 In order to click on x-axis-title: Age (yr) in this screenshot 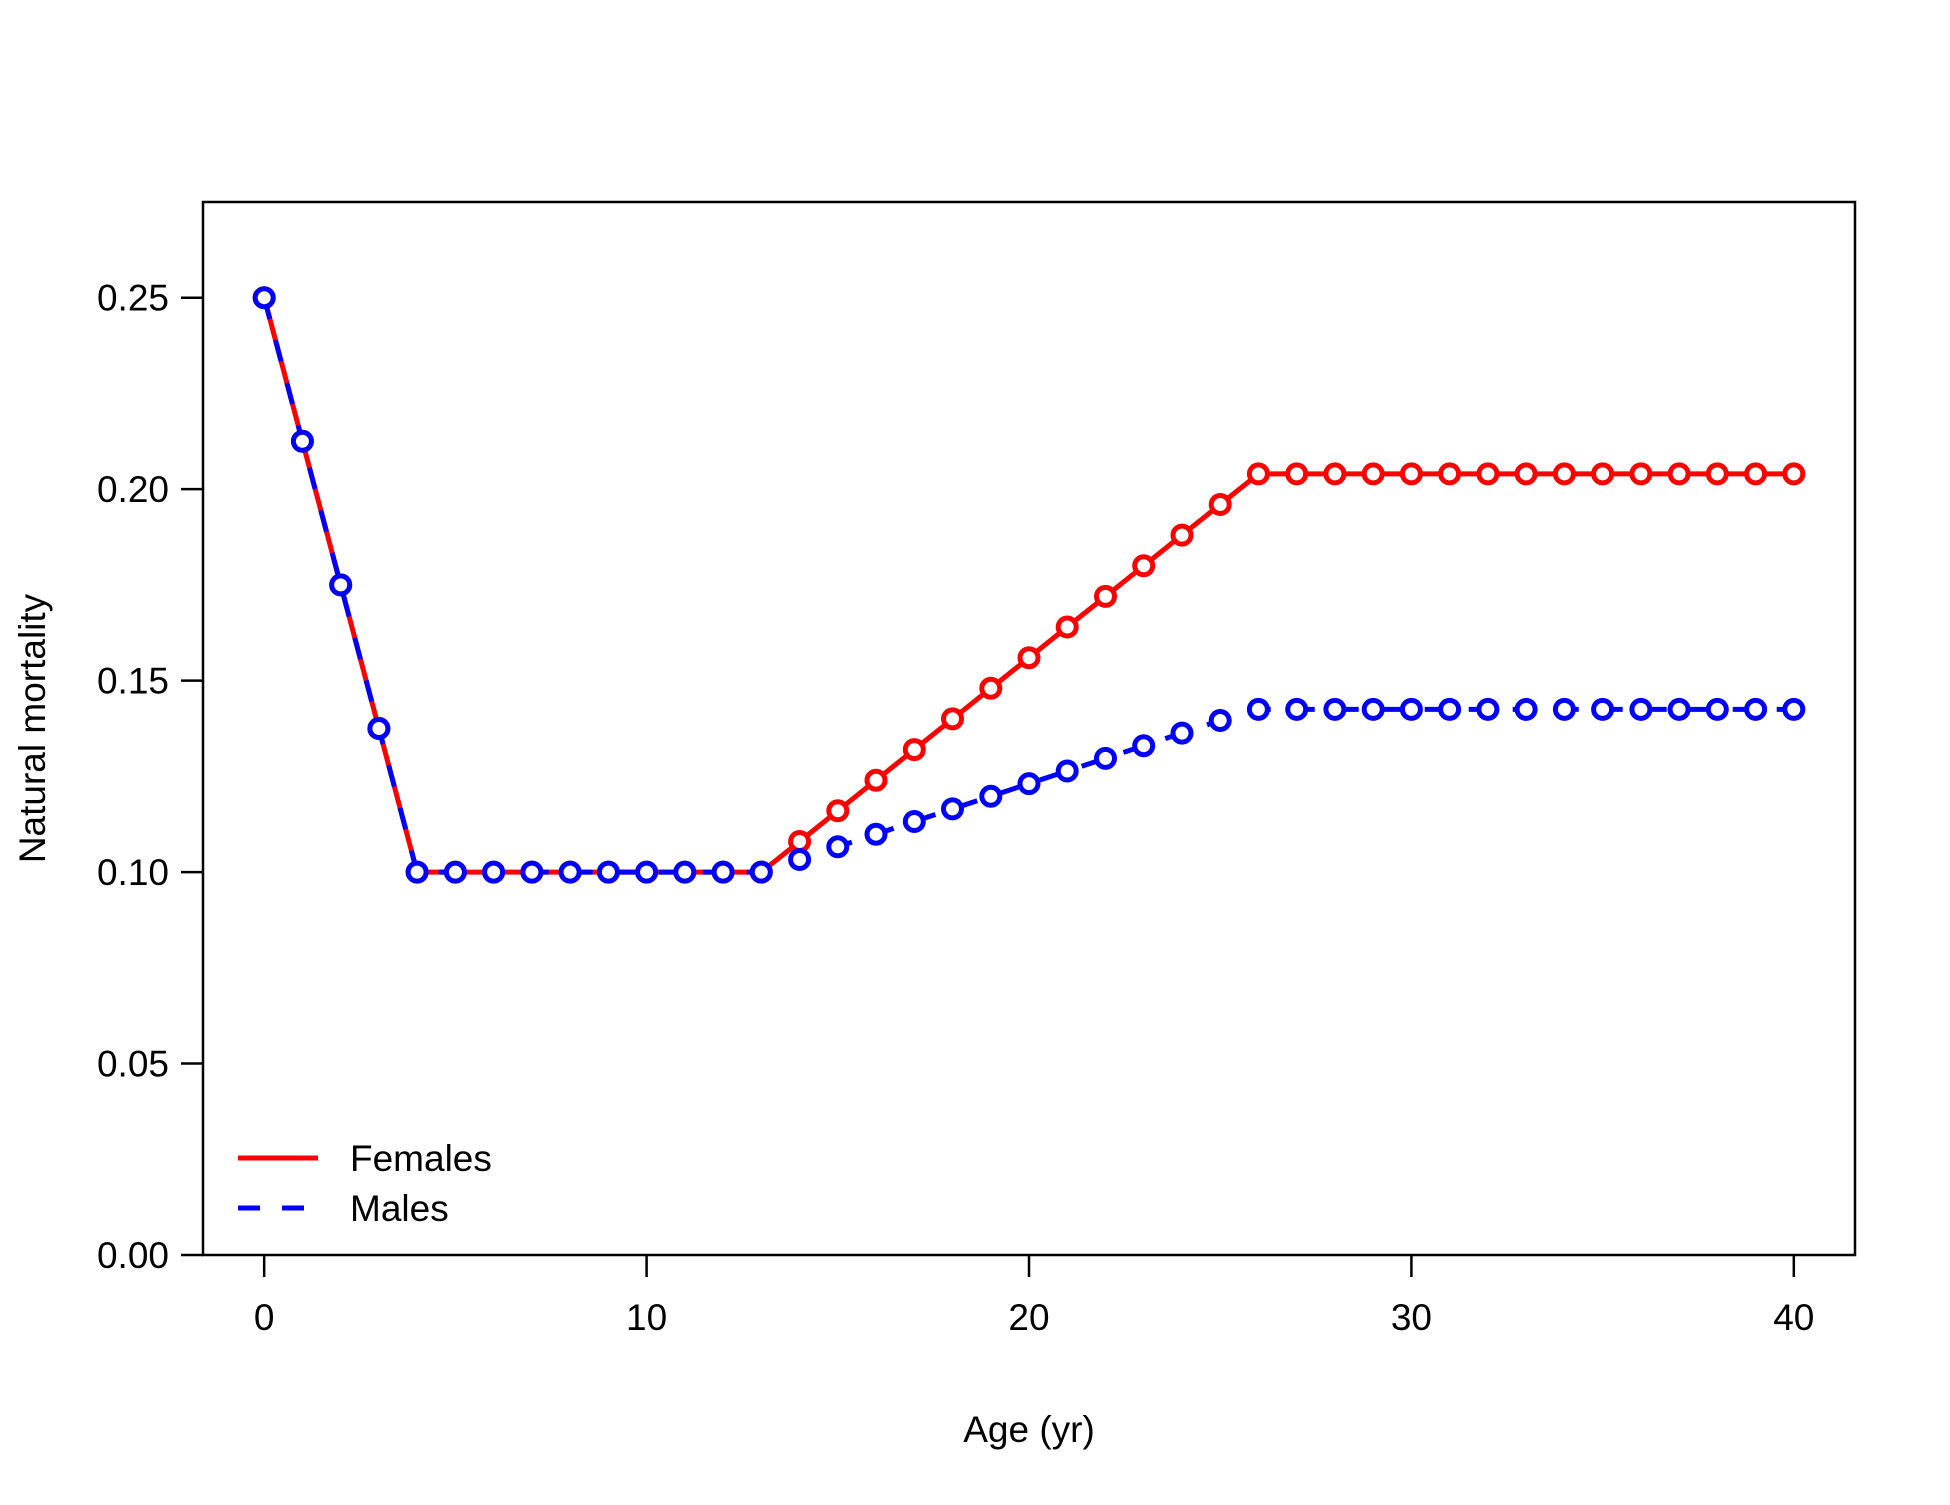, I will do `click(1029, 1429)`.